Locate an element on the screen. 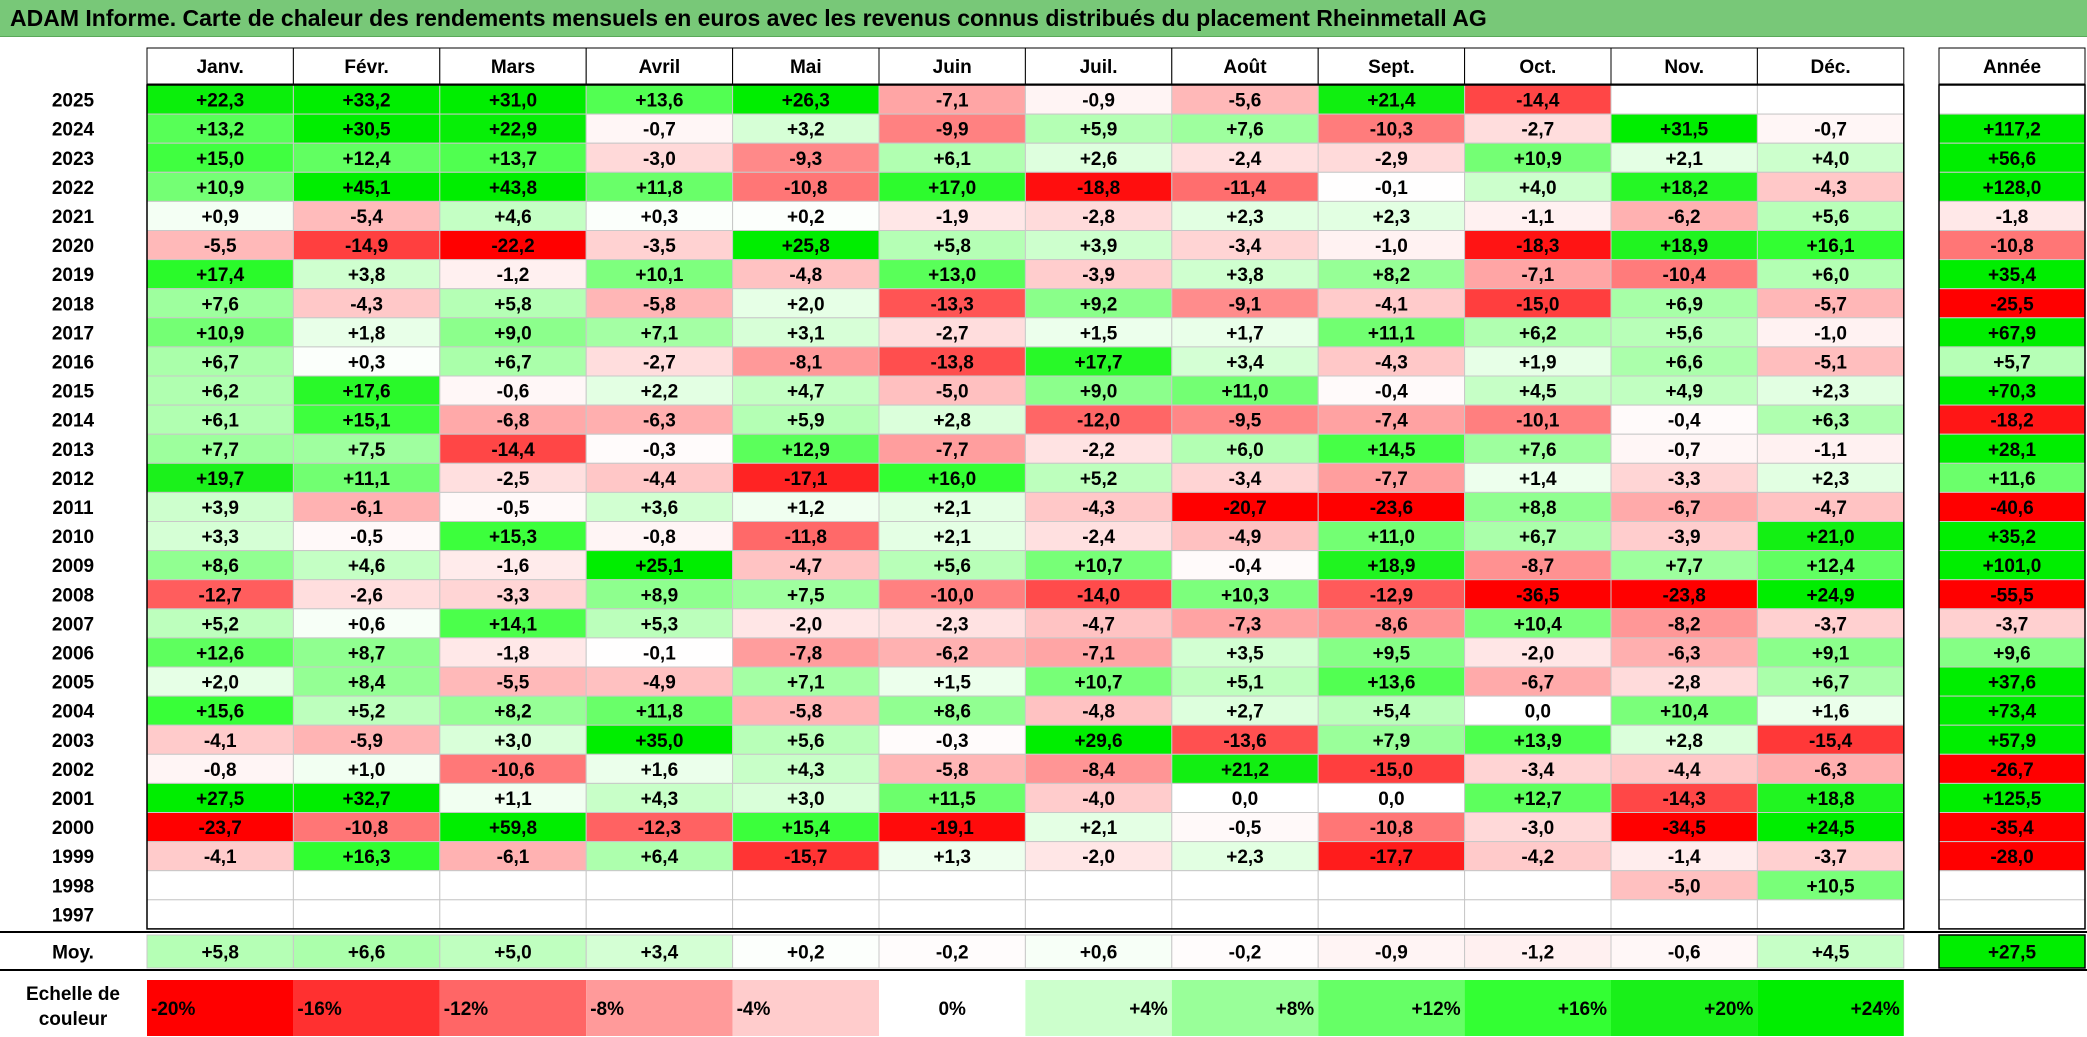 This screenshot has height=1037, width=2087. heatmap-cell-value: +33,2 is located at coordinates (367, 101).